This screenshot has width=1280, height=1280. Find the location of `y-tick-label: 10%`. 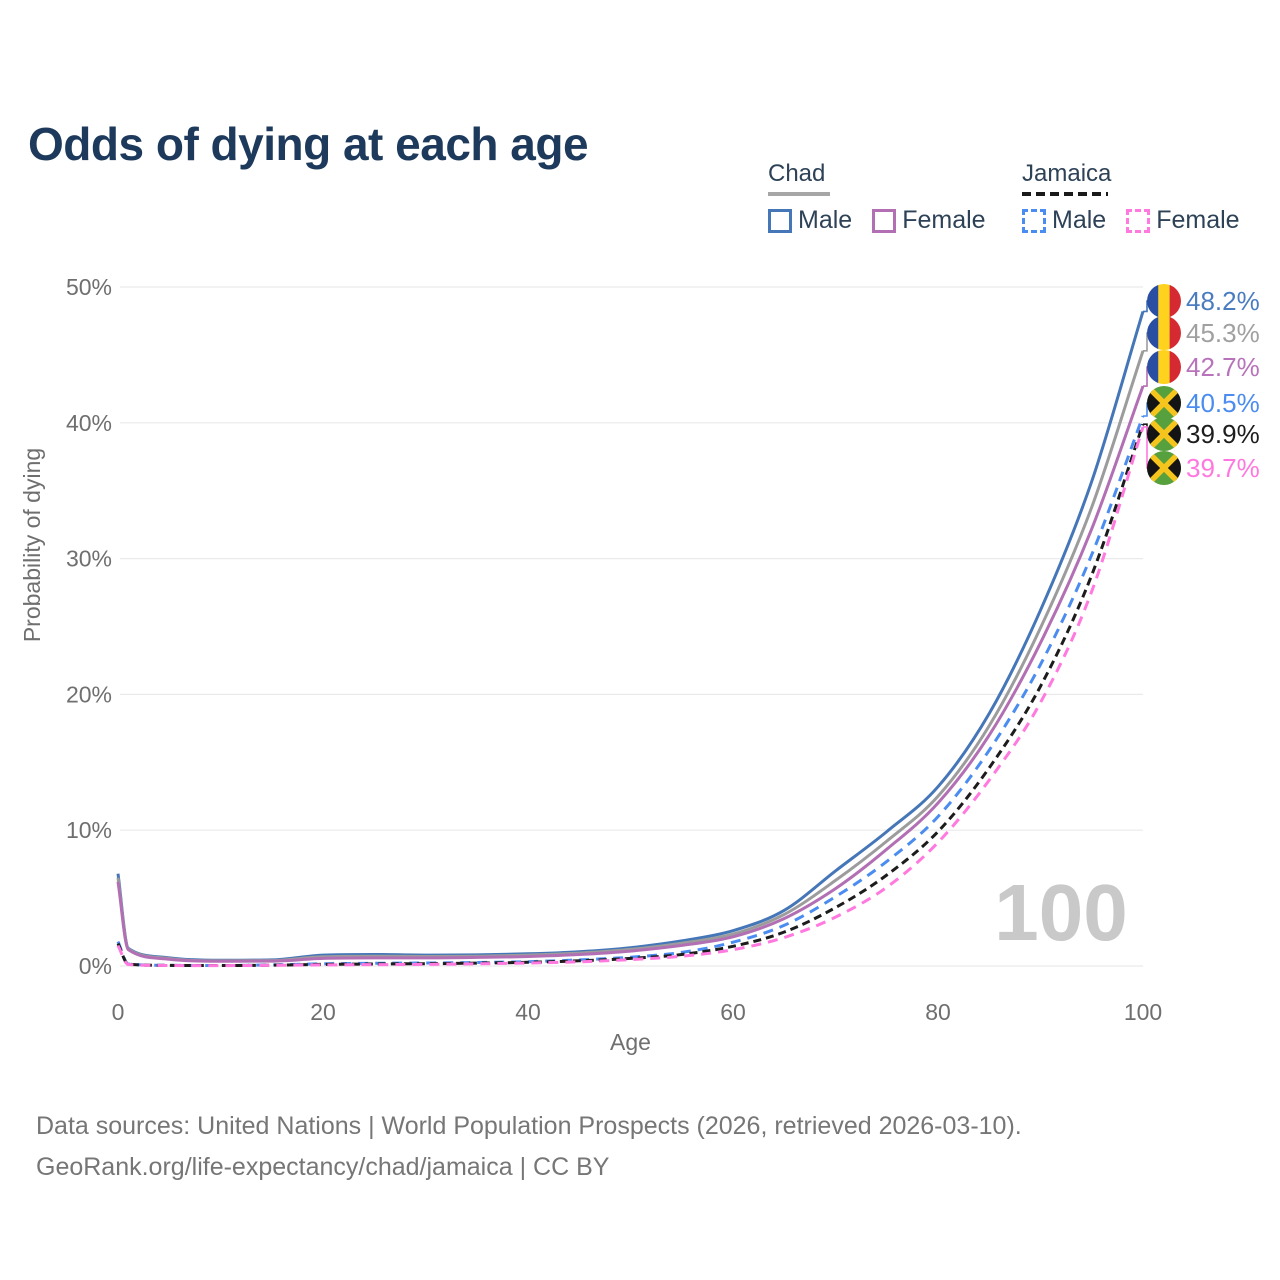

y-tick-label: 10% is located at coordinates (89, 830).